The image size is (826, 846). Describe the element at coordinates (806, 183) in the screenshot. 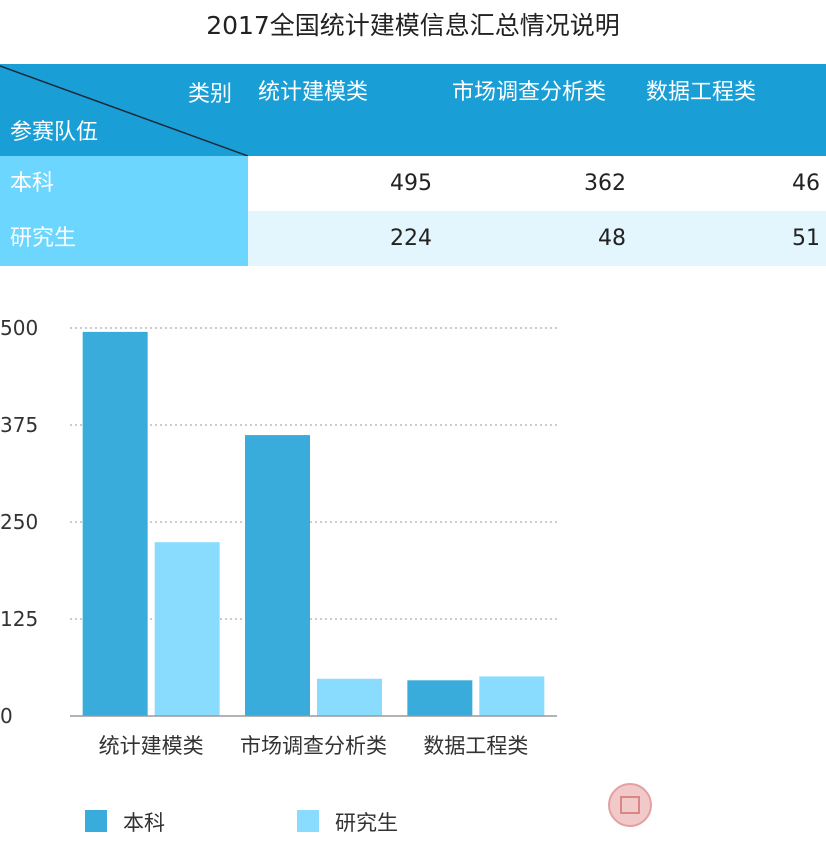

I see `cell-undergrad-data-engineering: 46` at that location.